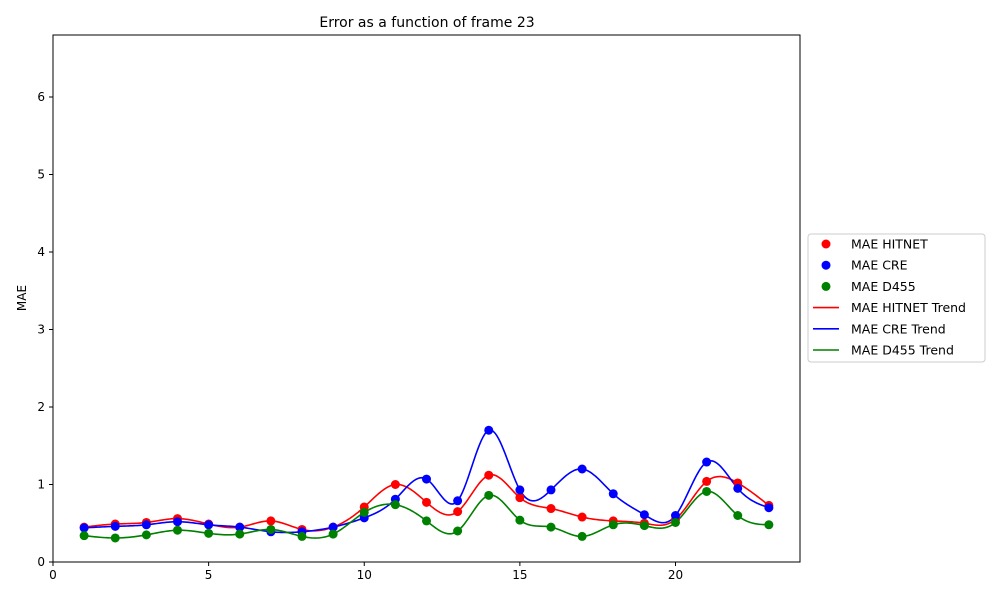 This screenshot has width=1000, height=600. I want to click on y-tick-label-4: 4, so click(41, 252).